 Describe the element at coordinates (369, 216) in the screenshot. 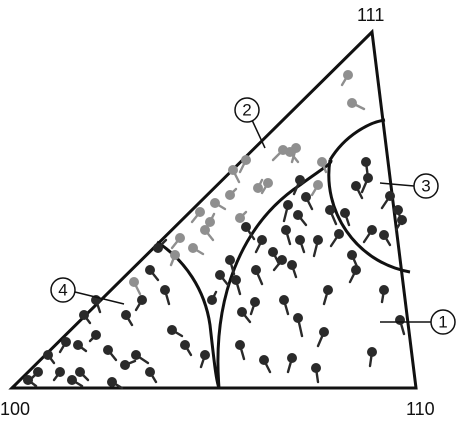

I see `boundary-arc-region3` at that location.